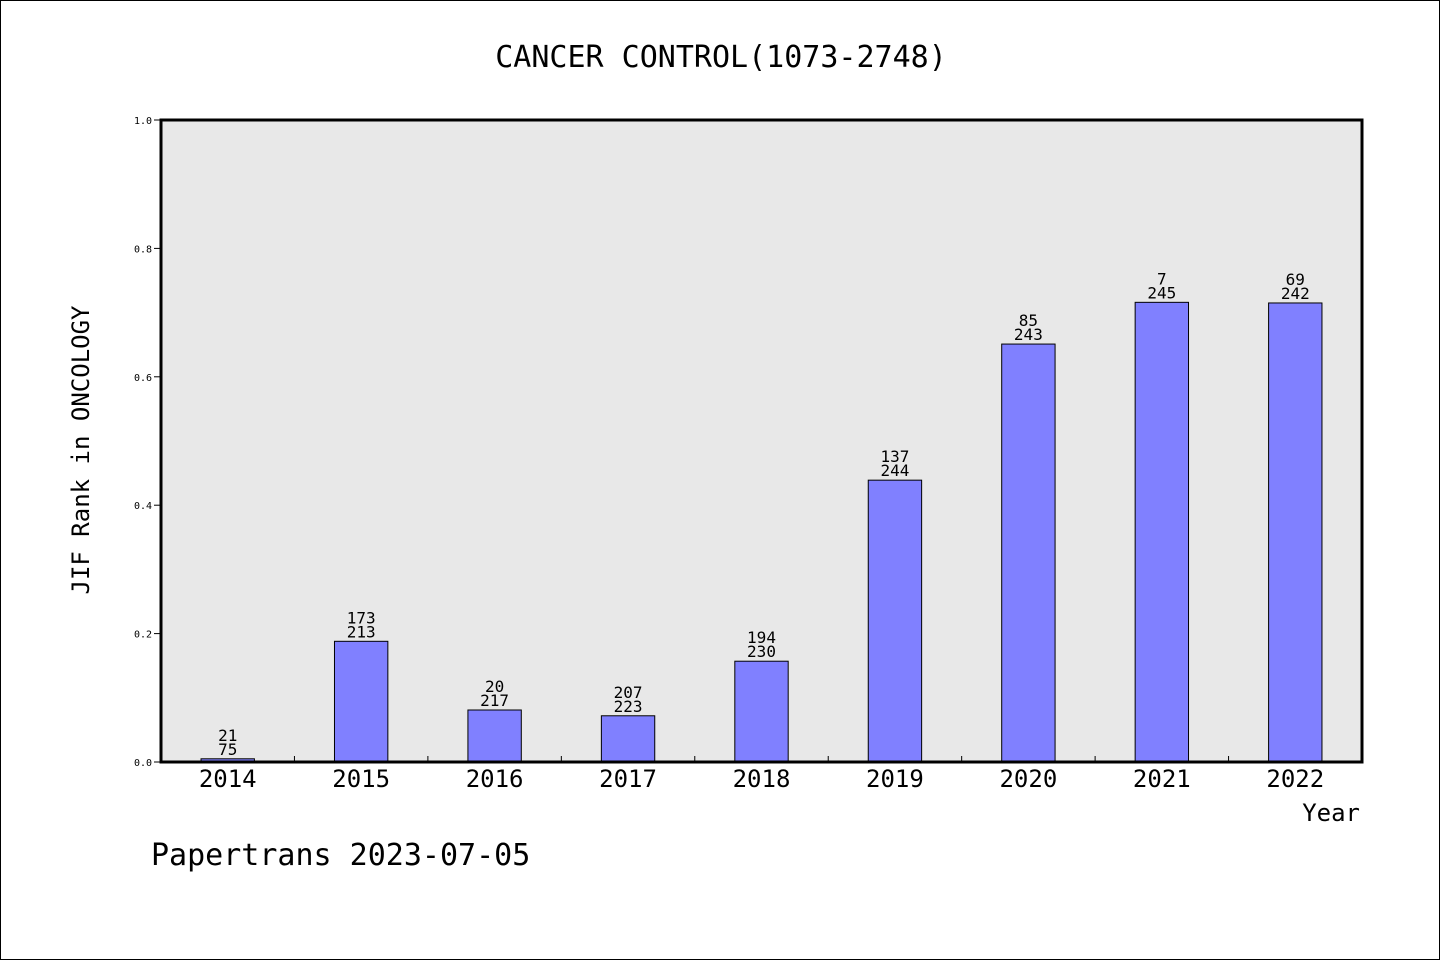 This screenshot has width=1440, height=961. I want to click on x-axis-label: Year, so click(1331, 813).